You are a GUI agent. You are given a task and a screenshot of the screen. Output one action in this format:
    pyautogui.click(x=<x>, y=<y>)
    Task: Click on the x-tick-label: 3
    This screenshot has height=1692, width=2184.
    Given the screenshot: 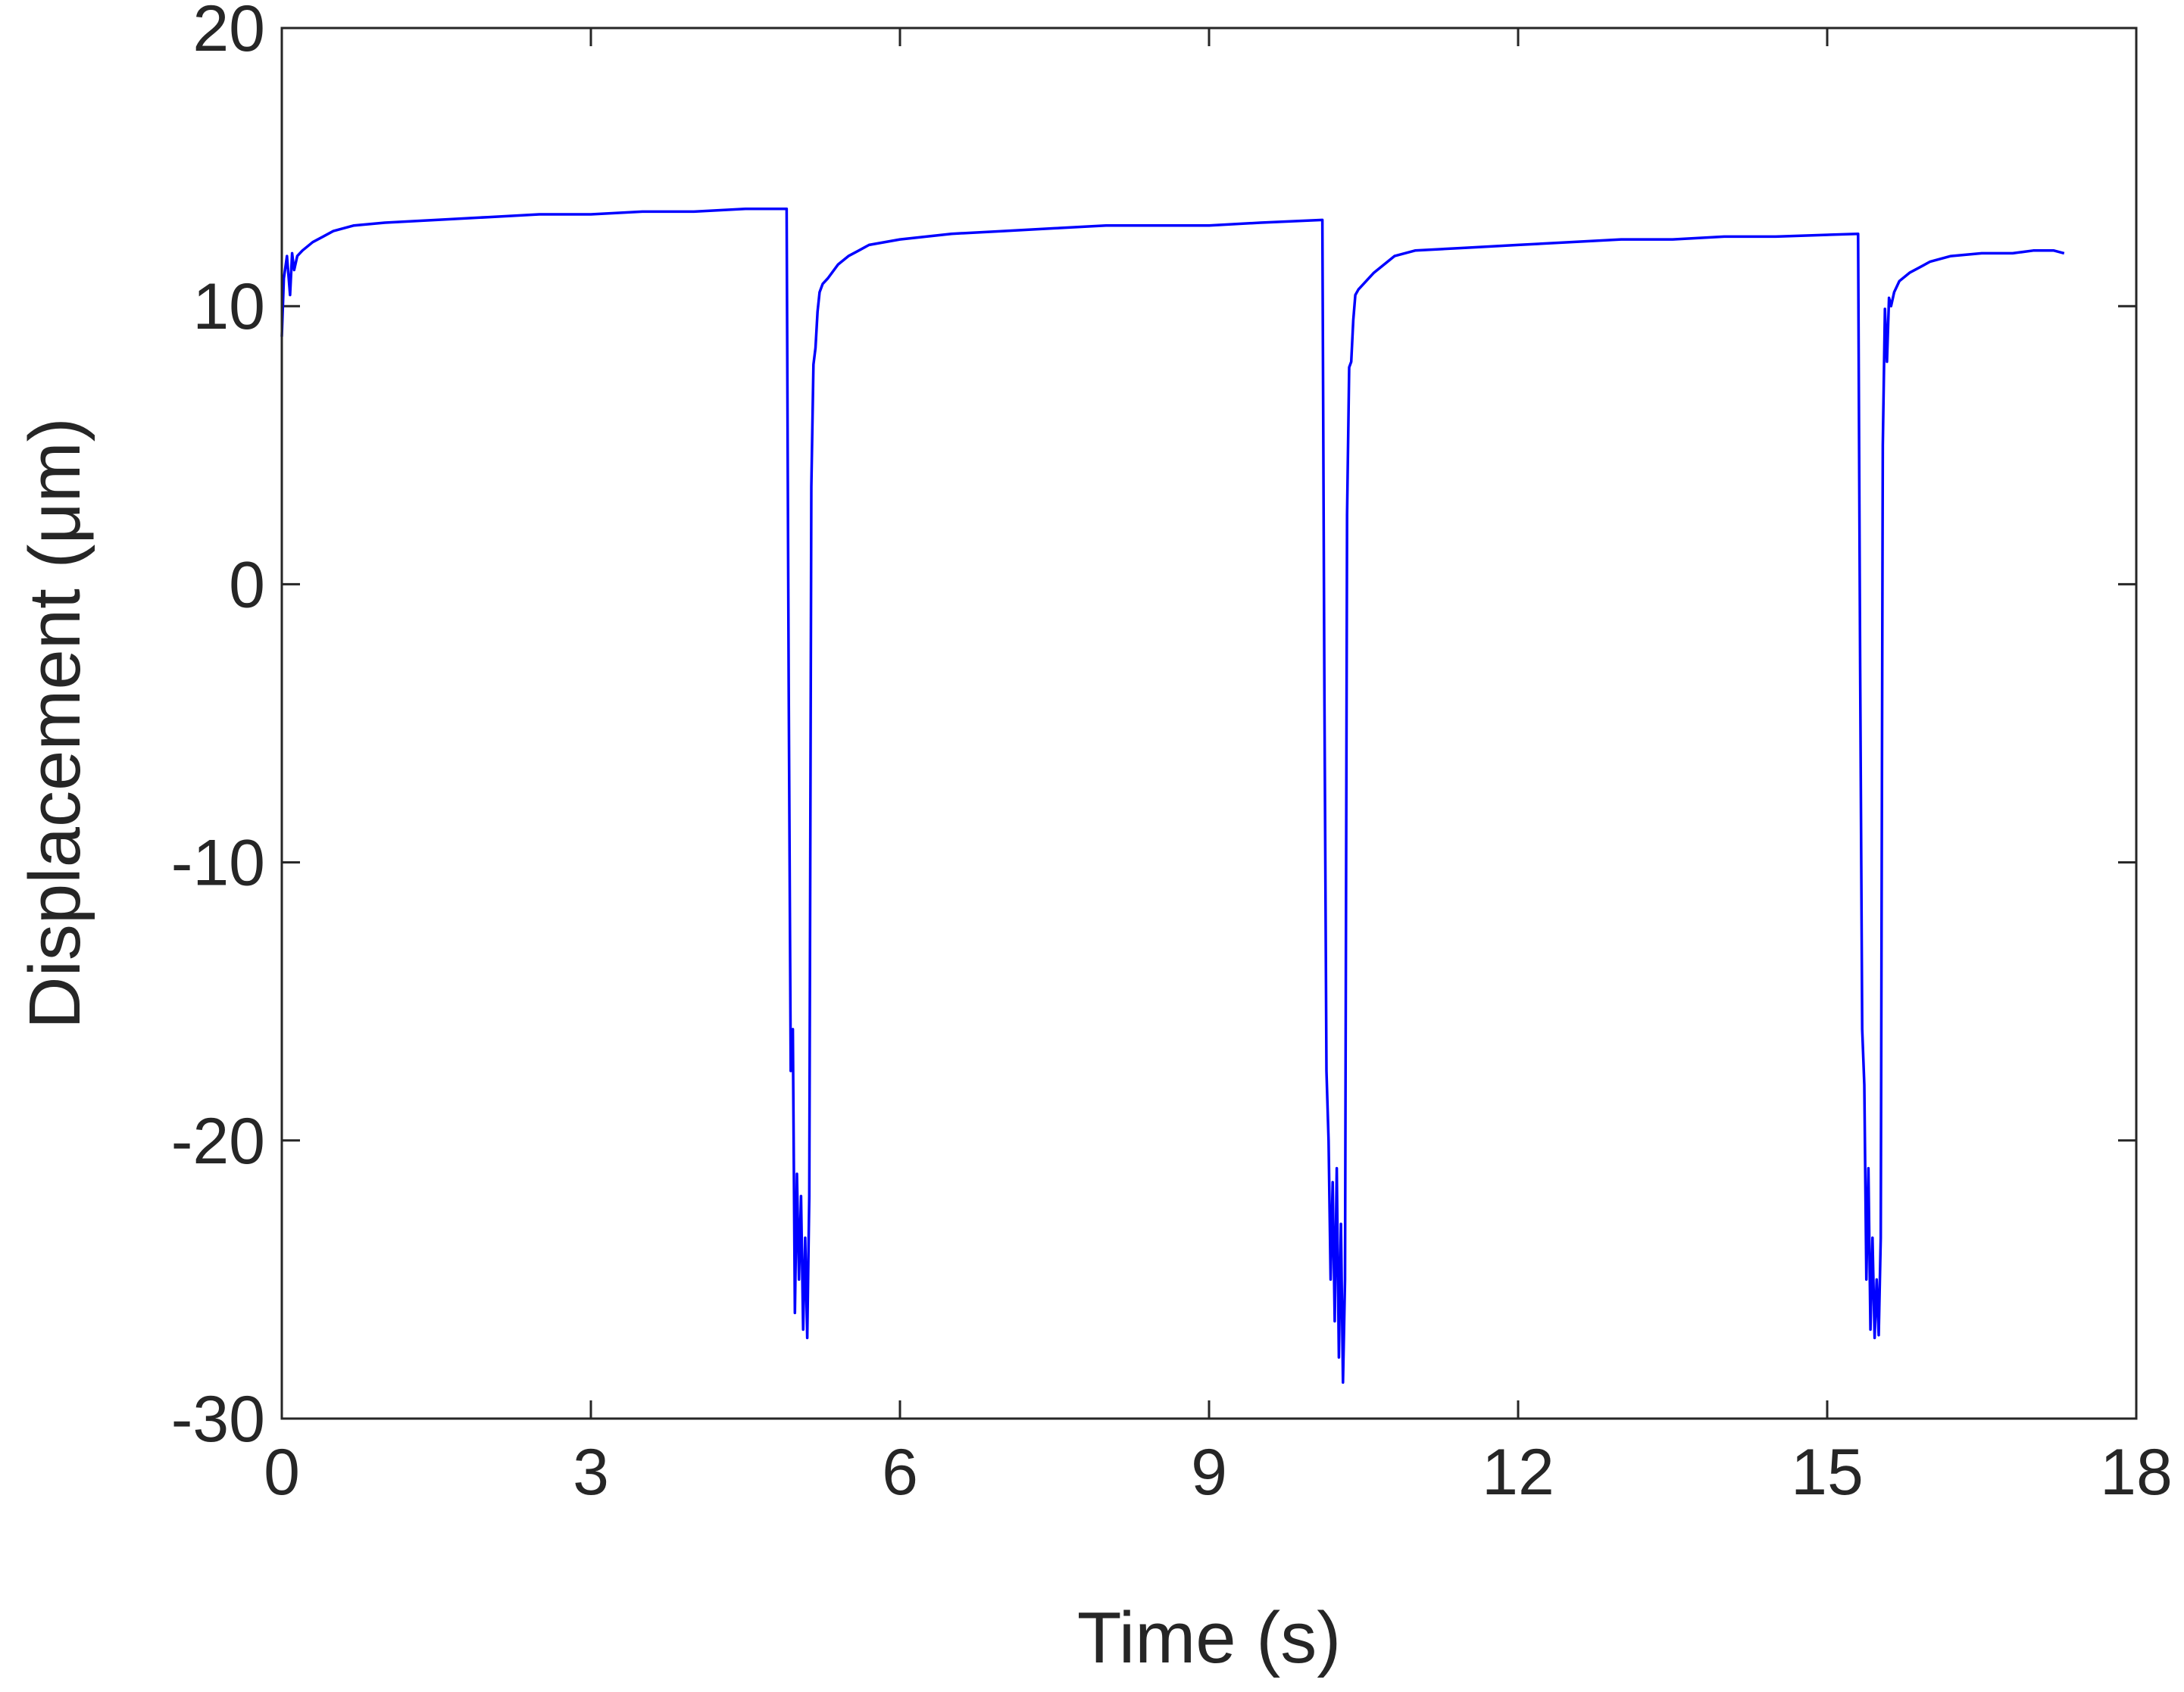 What is the action you would take?
    pyautogui.click(x=591, y=1472)
    